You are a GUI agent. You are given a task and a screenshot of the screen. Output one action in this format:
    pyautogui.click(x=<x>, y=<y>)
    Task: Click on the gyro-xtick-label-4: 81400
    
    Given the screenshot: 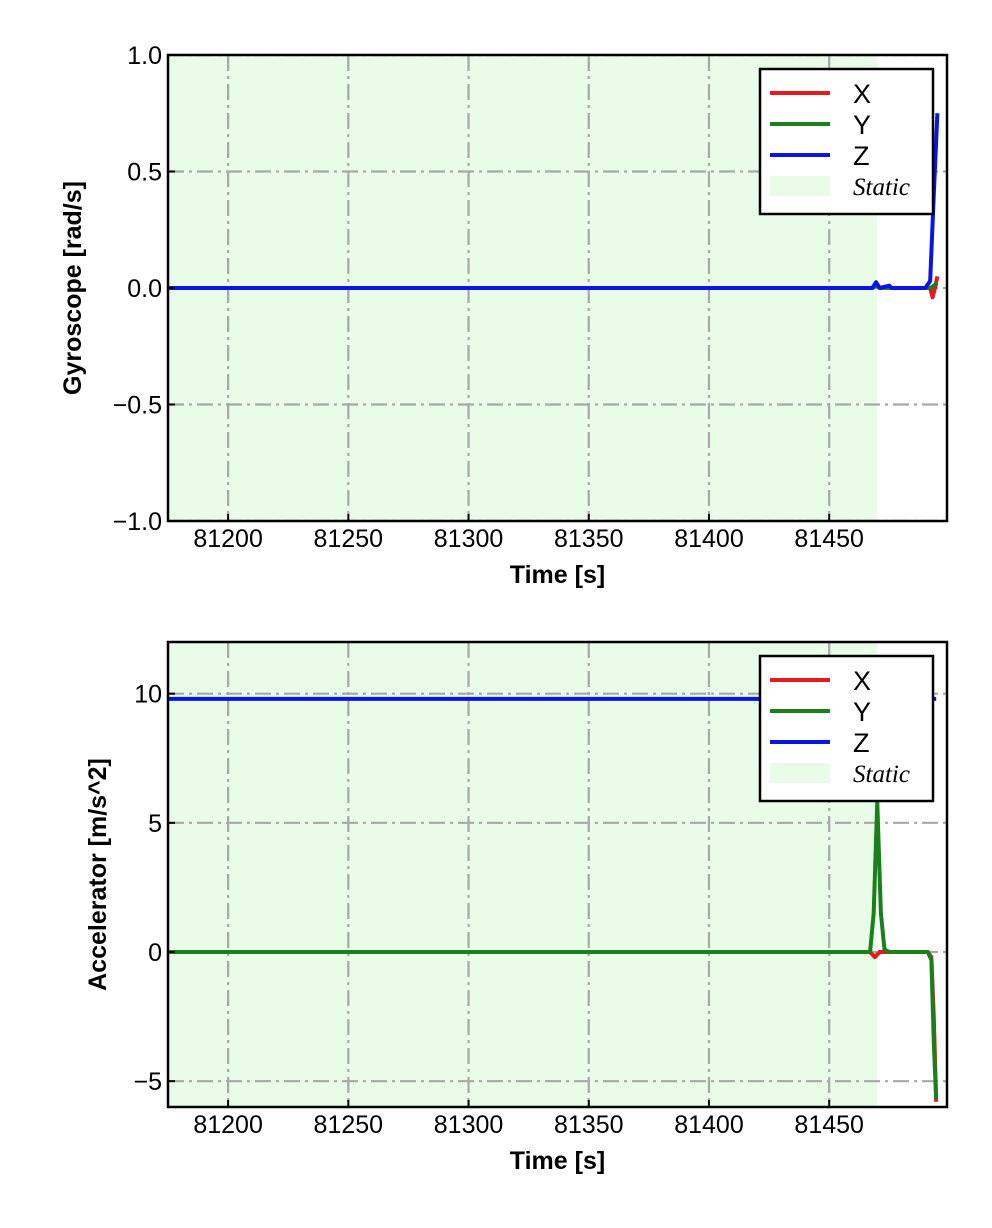 What is the action you would take?
    pyautogui.click(x=709, y=539)
    